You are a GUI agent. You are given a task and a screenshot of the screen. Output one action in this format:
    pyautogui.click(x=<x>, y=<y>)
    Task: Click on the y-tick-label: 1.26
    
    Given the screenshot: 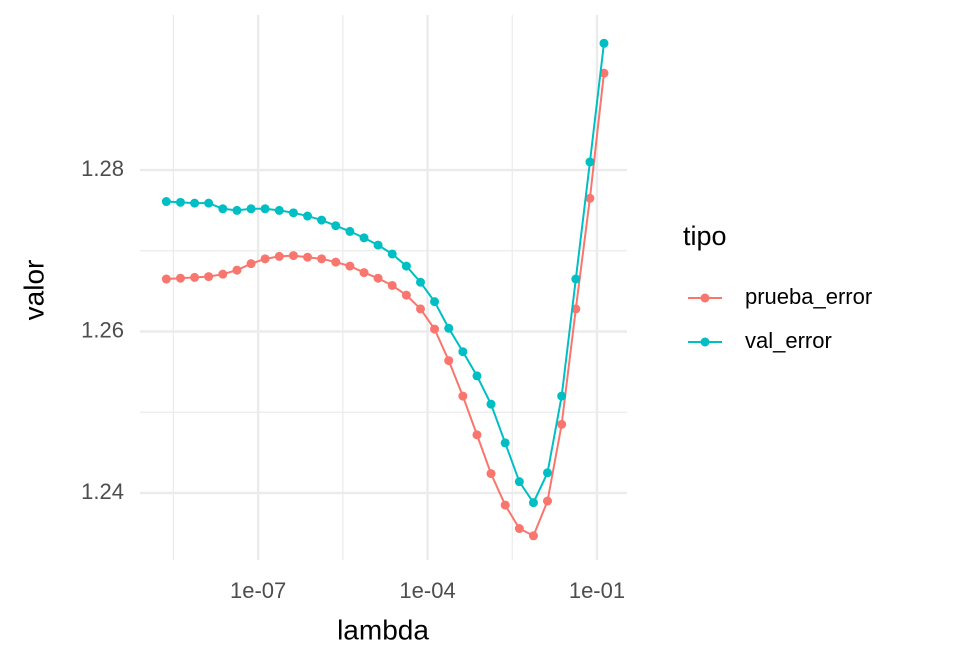 What is the action you would take?
    pyautogui.click(x=102, y=329)
    